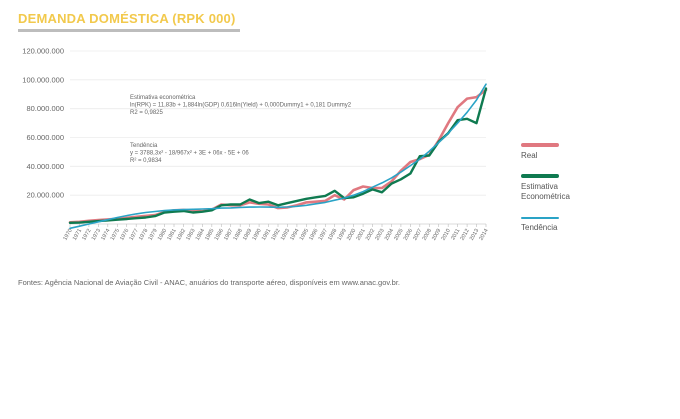  What do you see at coordinates (129, 30) in the screenshot?
I see `title-underline` at bounding box center [129, 30].